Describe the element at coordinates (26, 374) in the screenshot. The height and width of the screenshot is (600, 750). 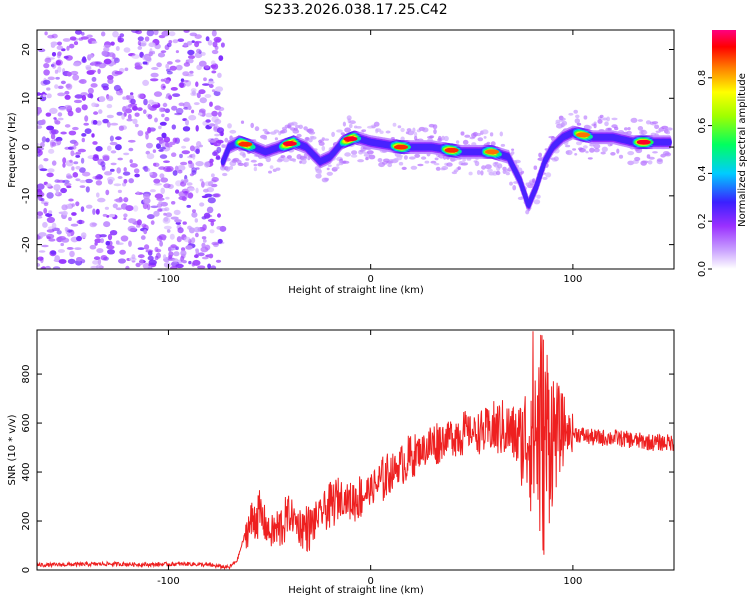
I see `y-tick-label: 800` at that location.